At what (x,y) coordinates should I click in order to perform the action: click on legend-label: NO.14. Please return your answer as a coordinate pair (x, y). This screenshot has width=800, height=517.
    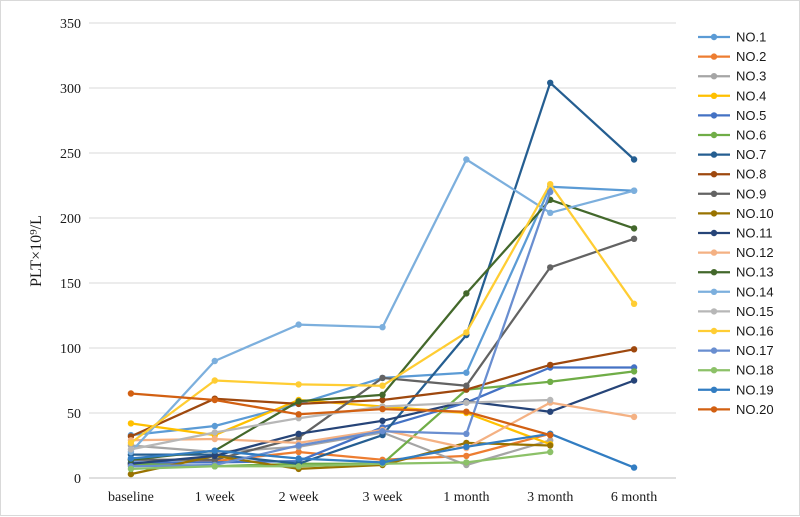
    Looking at the image, I should click on (755, 291).